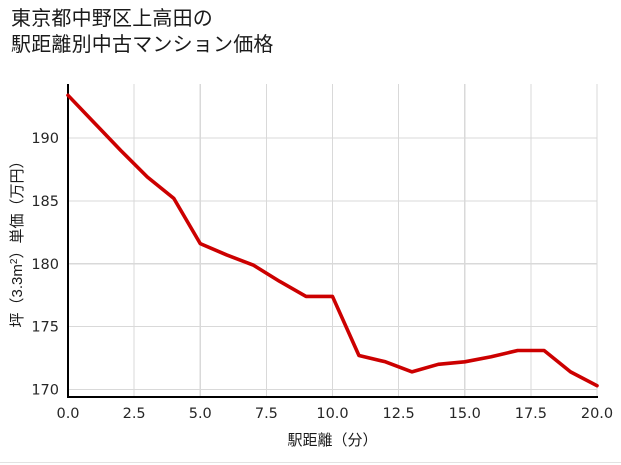  I want to click on x-tick-label: 2.5, so click(134, 414).